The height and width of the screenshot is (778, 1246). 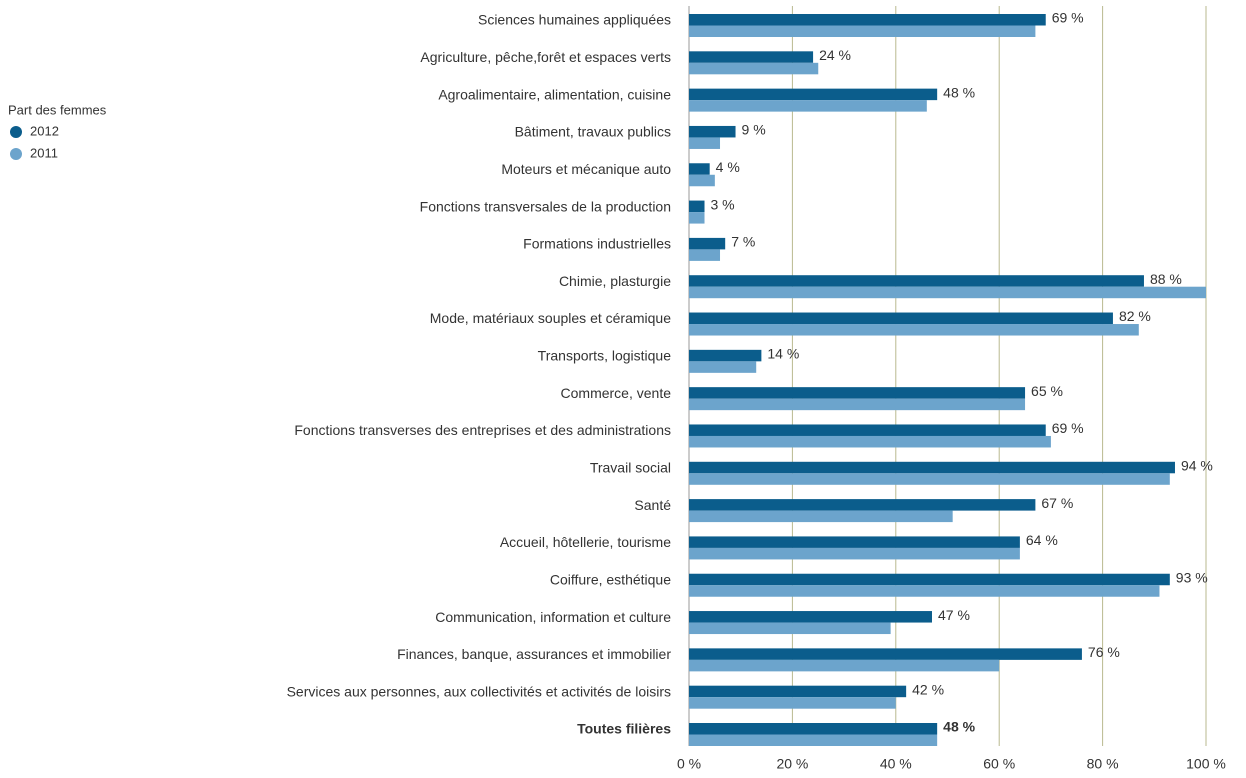 I want to click on y-tick-label: Fonctions transversales de la production, so click(x=545, y=206).